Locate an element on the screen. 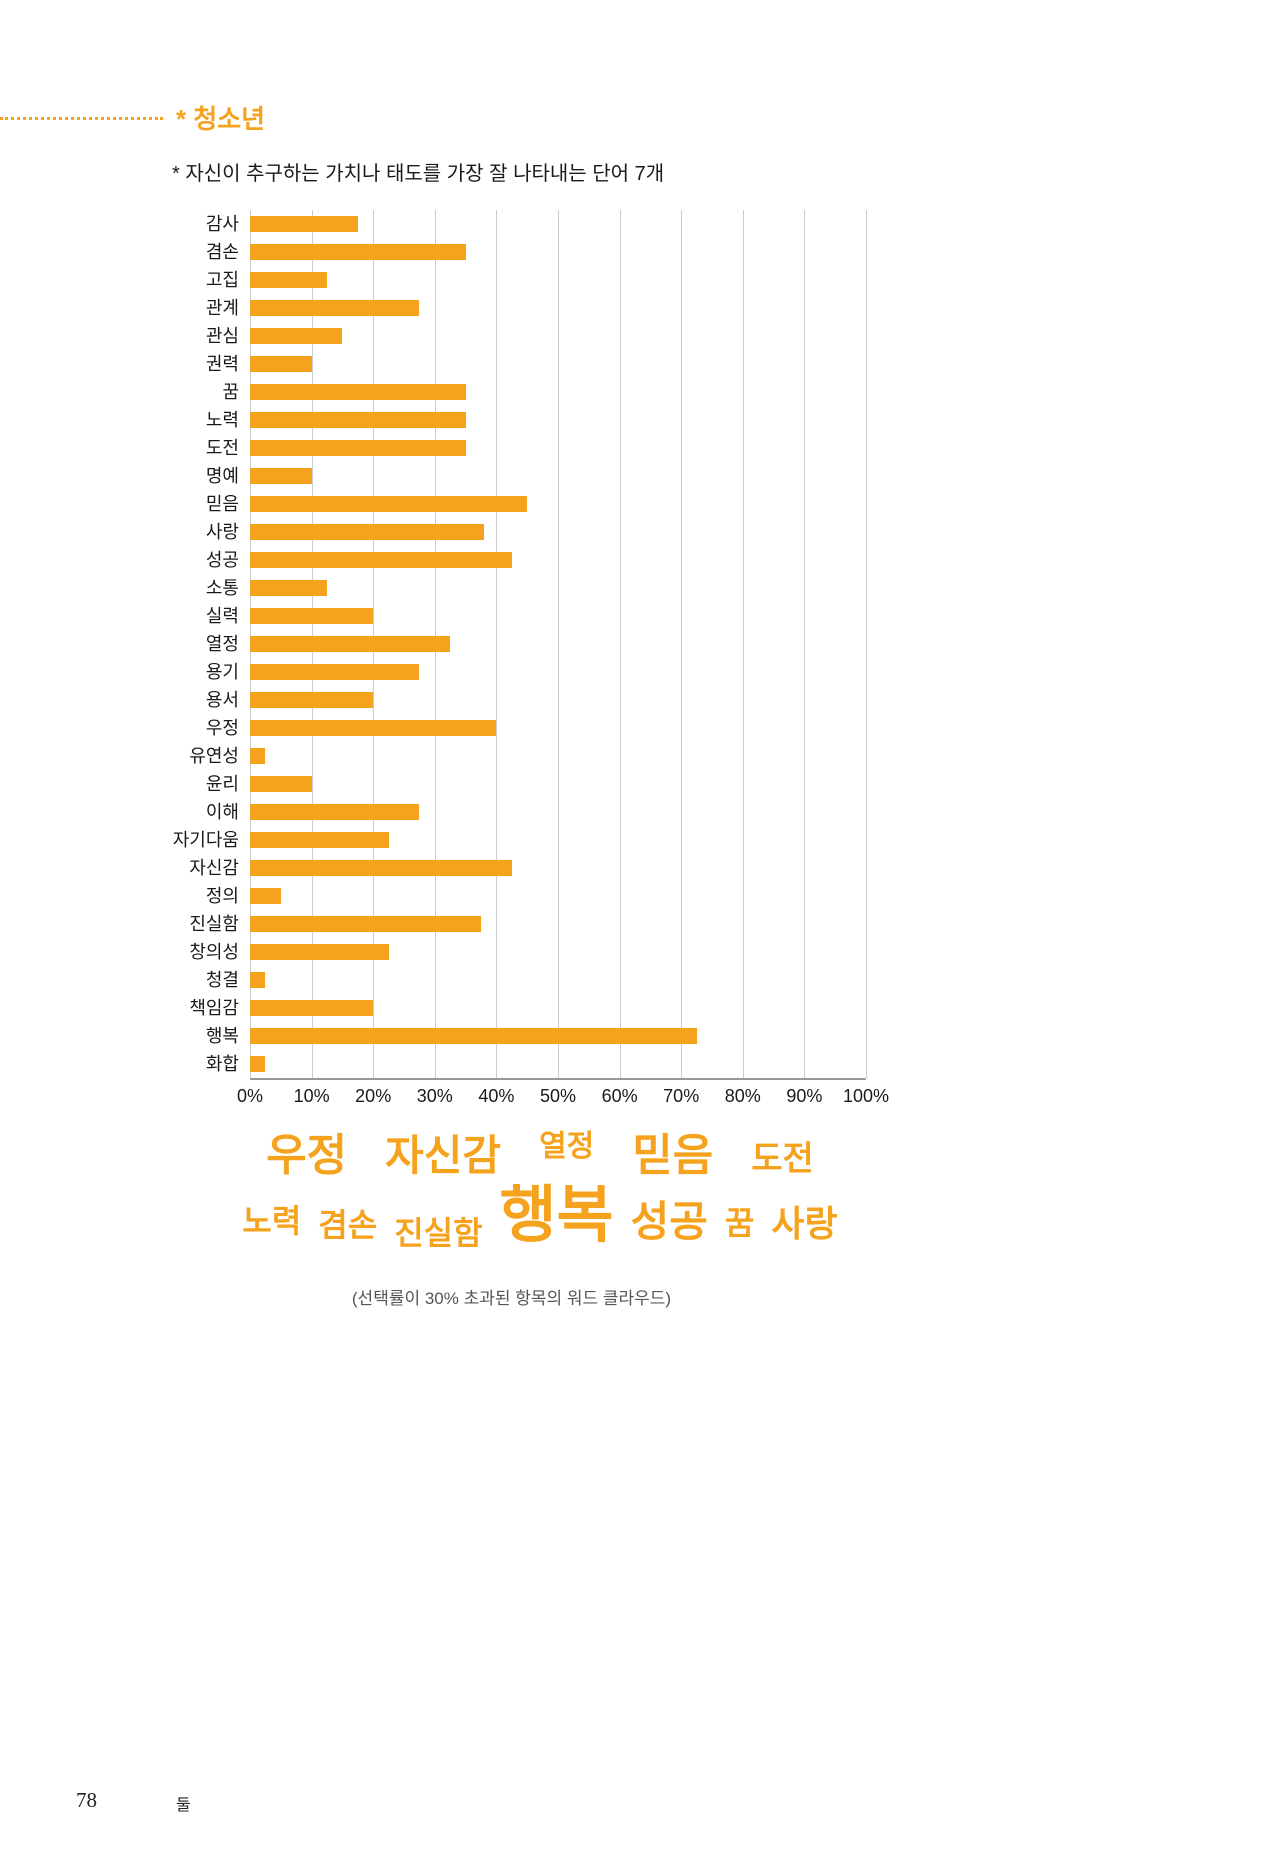 The width and height of the screenshot is (1280, 1861). chart-row: 자기다움 is located at coordinates (511, 840).